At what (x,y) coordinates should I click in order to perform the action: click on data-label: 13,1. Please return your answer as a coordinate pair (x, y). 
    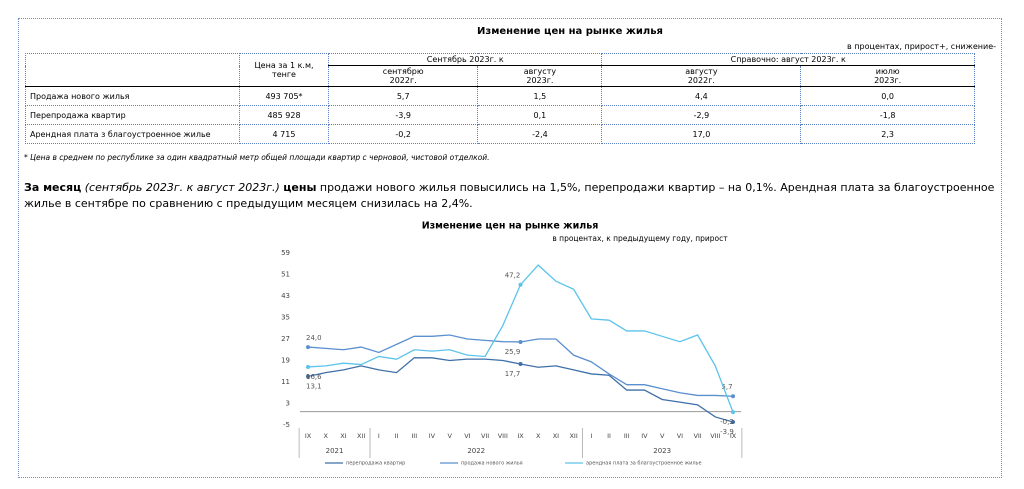
    Looking at the image, I should click on (314, 386).